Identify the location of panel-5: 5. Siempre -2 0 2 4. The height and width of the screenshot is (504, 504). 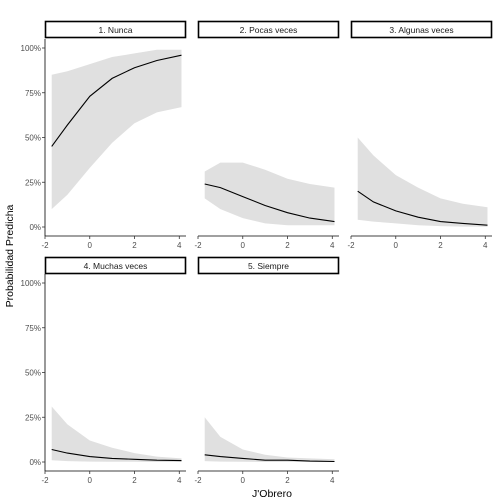
(267, 370).